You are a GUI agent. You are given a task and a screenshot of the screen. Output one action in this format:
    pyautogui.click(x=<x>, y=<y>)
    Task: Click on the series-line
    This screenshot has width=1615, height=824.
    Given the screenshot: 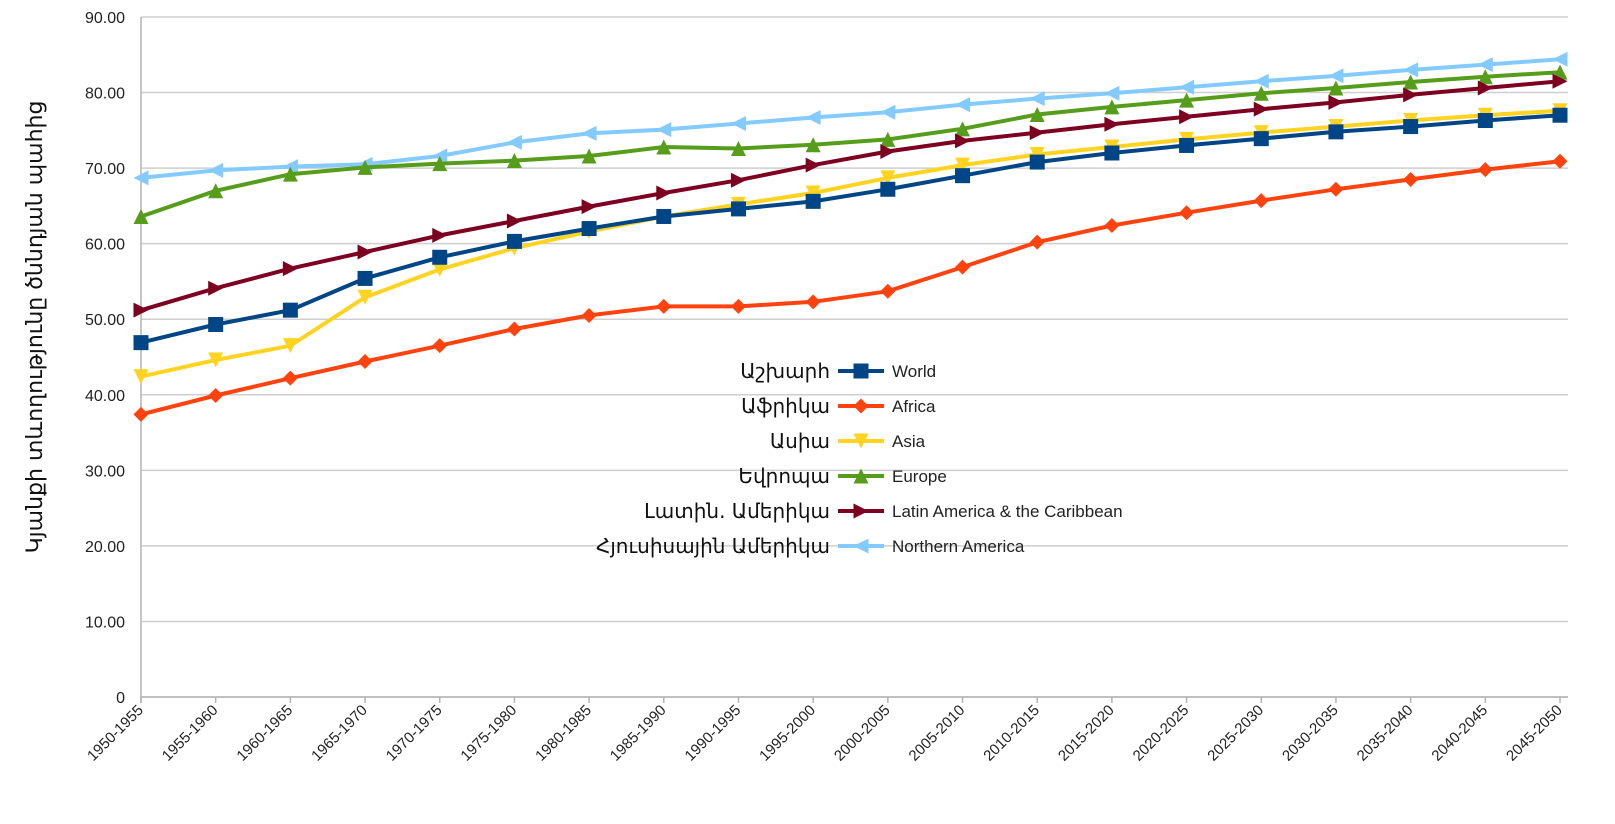 What is the action you would take?
    pyautogui.click(x=850, y=118)
    